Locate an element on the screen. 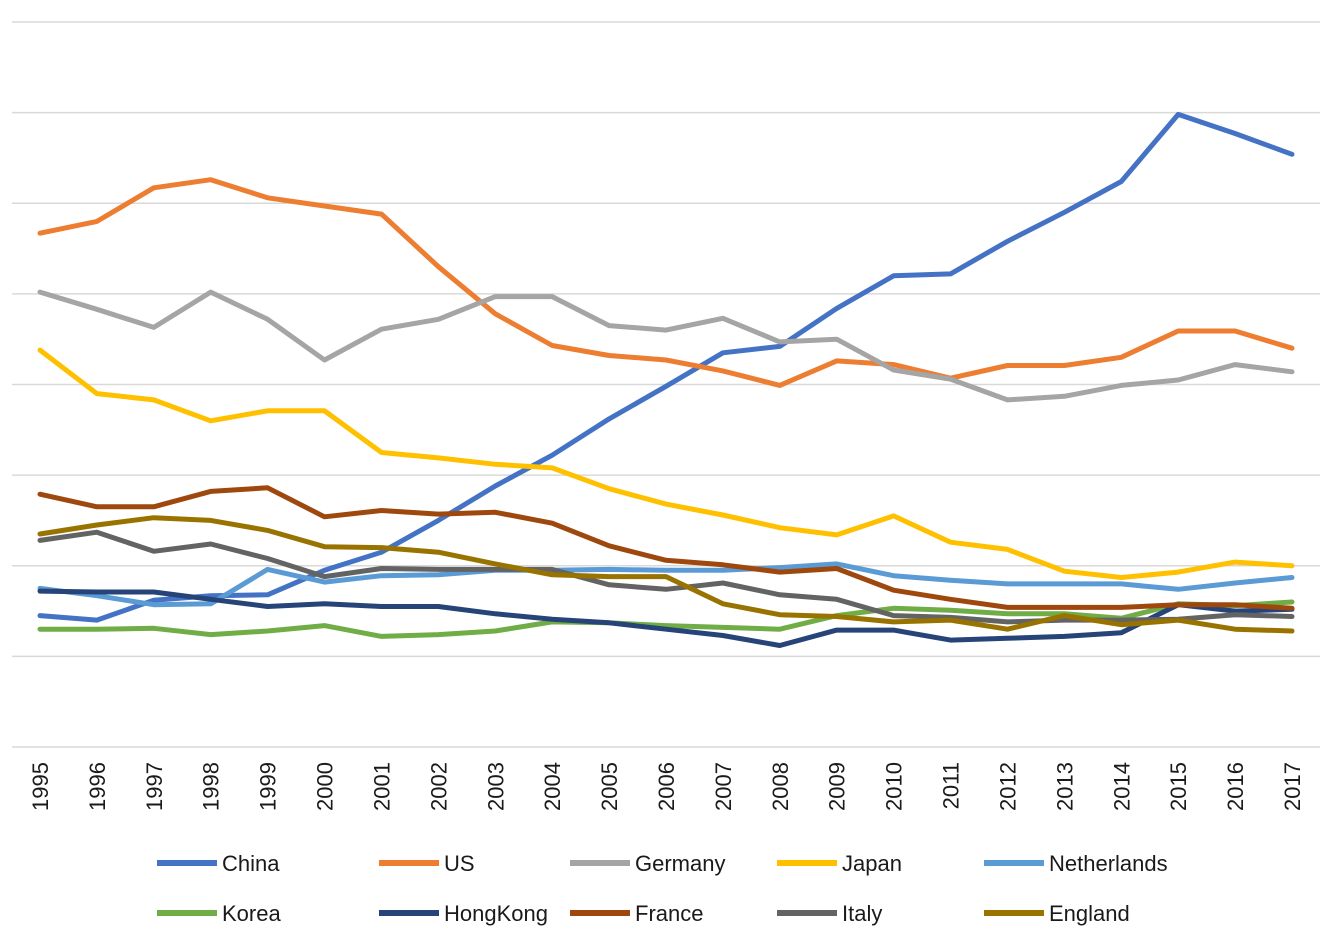 This screenshot has height=942, width=1332. x-tick-label: 2015 is located at coordinates (1178, 786).